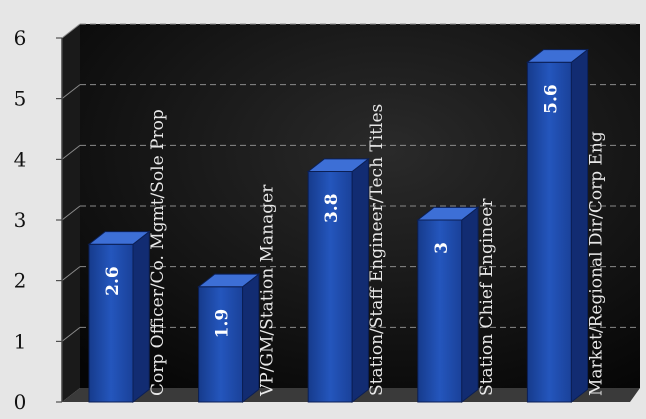 The width and height of the screenshot is (646, 419). What do you see at coordinates (268, 290) in the screenshot?
I see `category-label: VP/GM/Station Manager` at bounding box center [268, 290].